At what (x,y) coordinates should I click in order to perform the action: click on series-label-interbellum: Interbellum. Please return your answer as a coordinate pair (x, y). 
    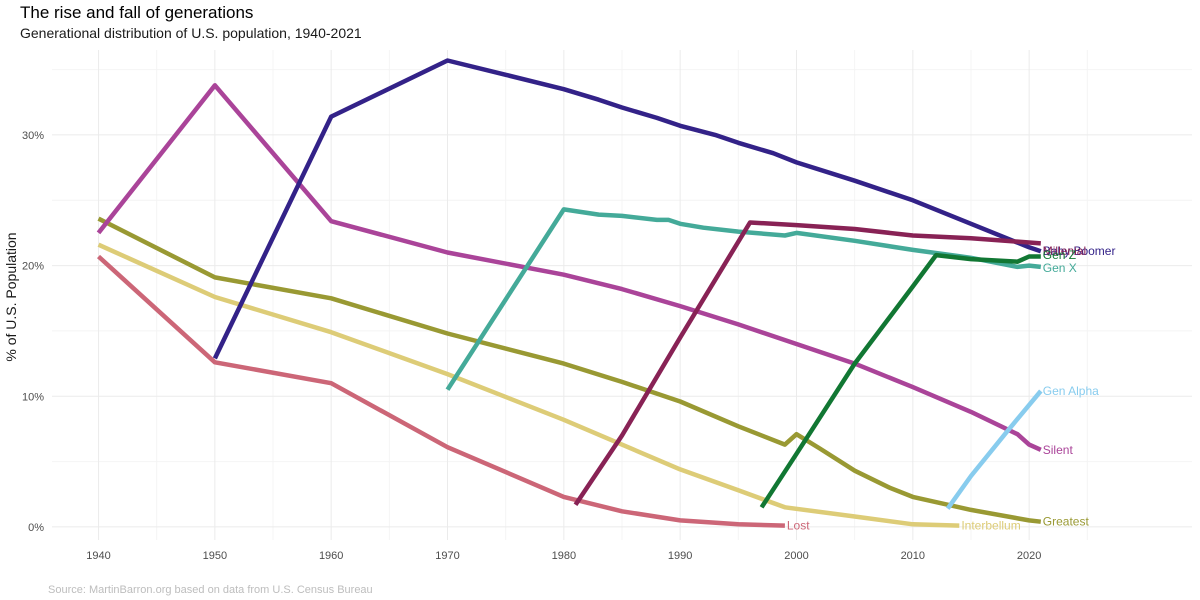
    Looking at the image, I should click on (990, 526).